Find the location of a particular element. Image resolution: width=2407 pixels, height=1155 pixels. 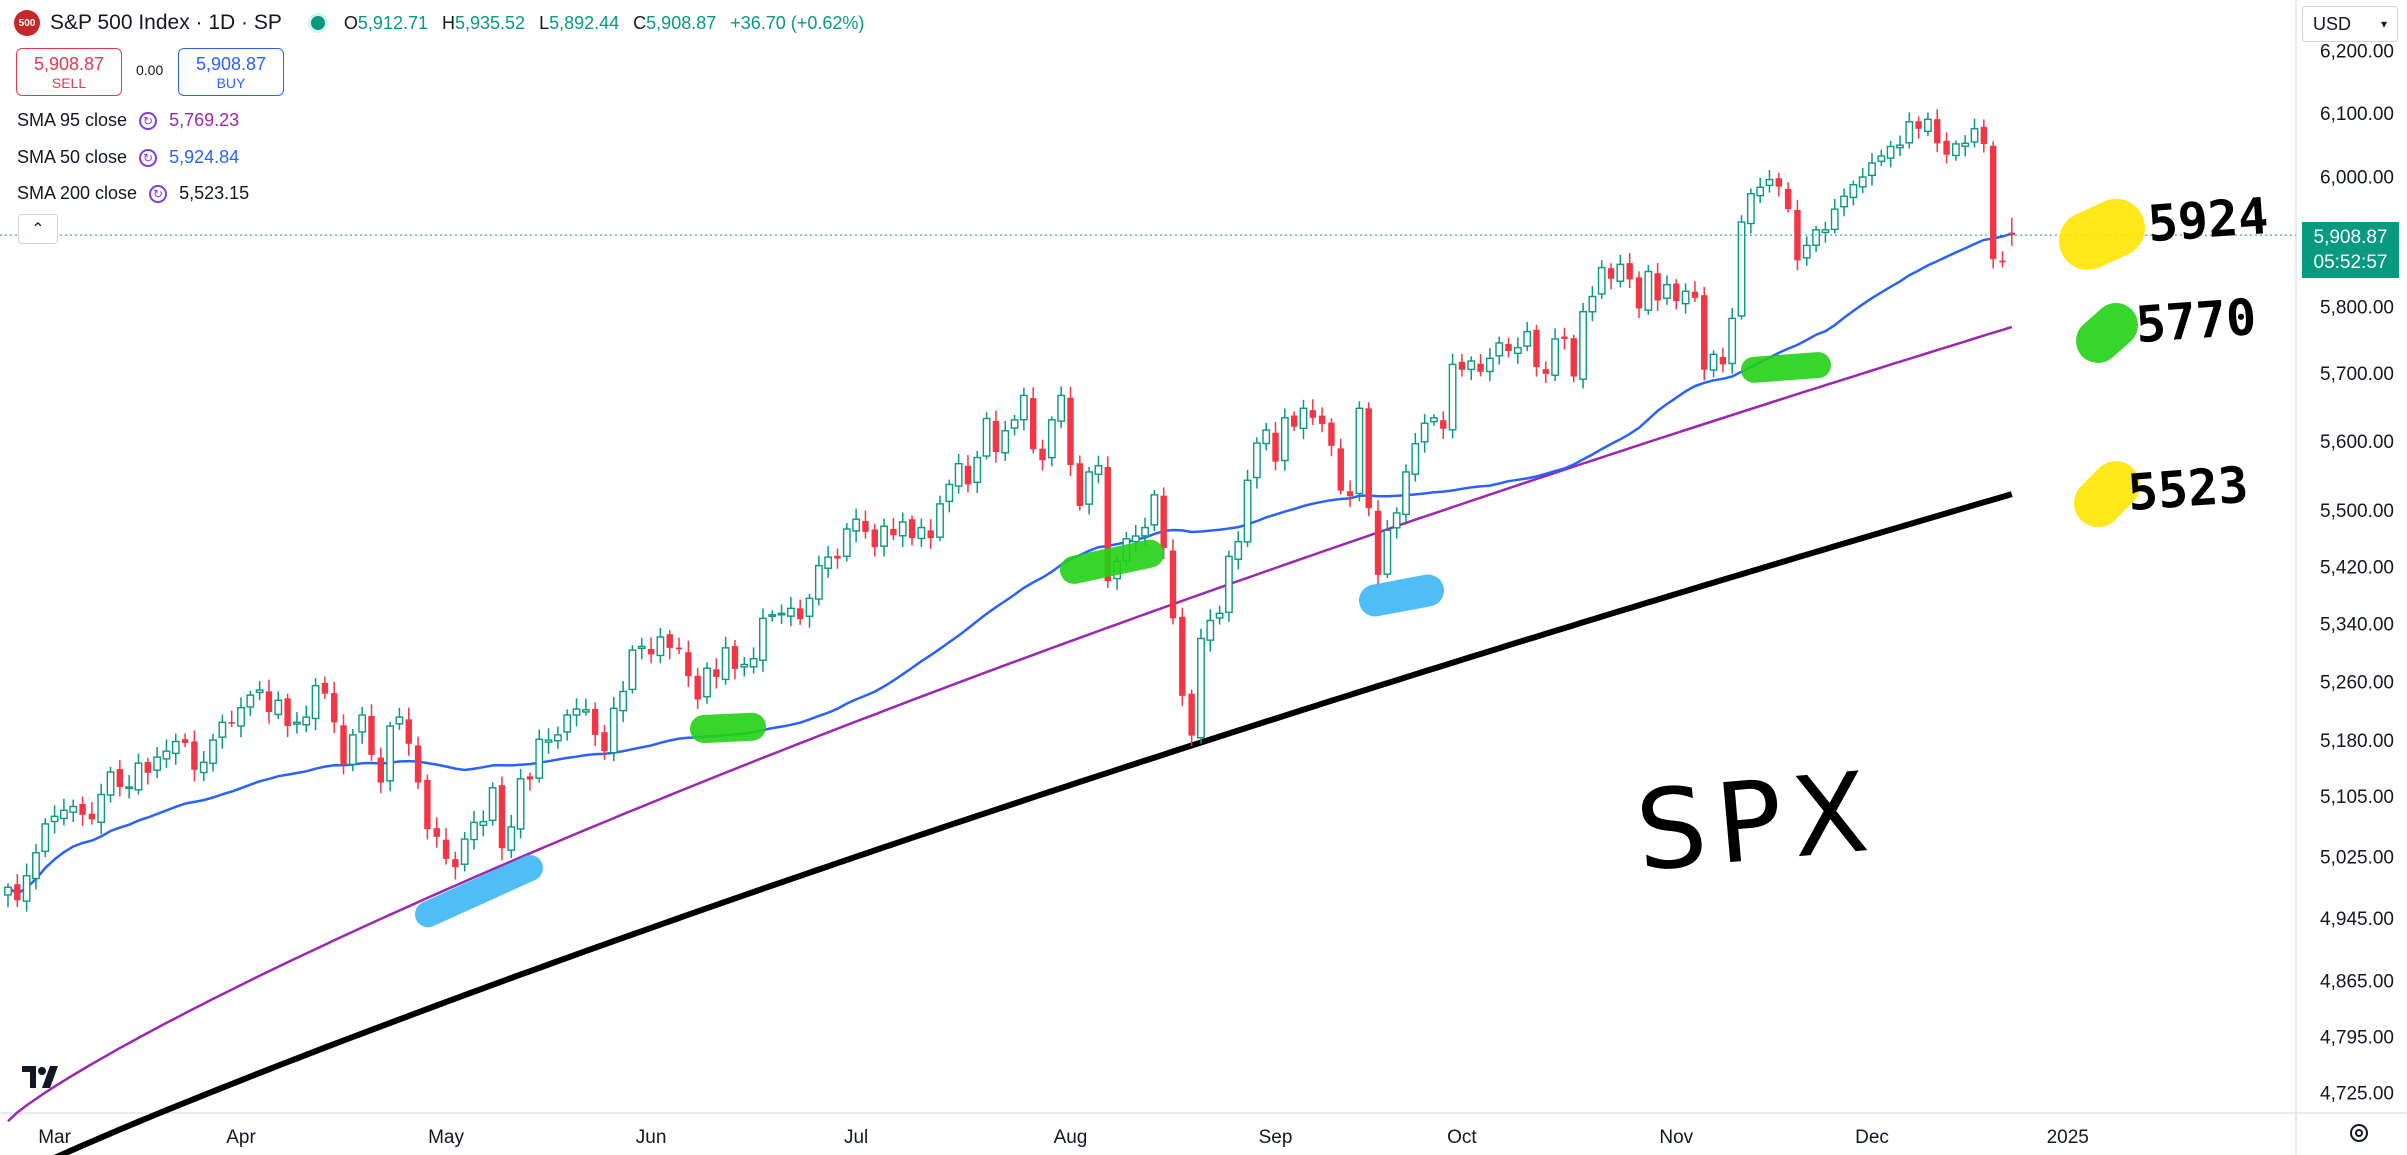

price-tick-label: 4,945.00 is located at coordinates (2357, 919).